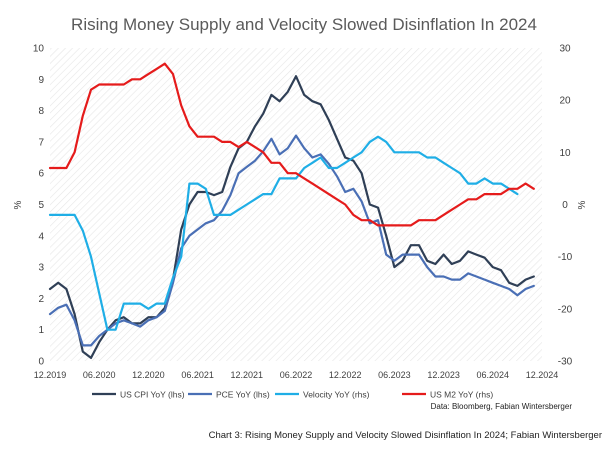 The image size is (608, 456). What do you see at coordinates (243, 395) in the screenshot?
I see `legend-label: PCE YoY (lhs)` at bounding box center [243, 395].